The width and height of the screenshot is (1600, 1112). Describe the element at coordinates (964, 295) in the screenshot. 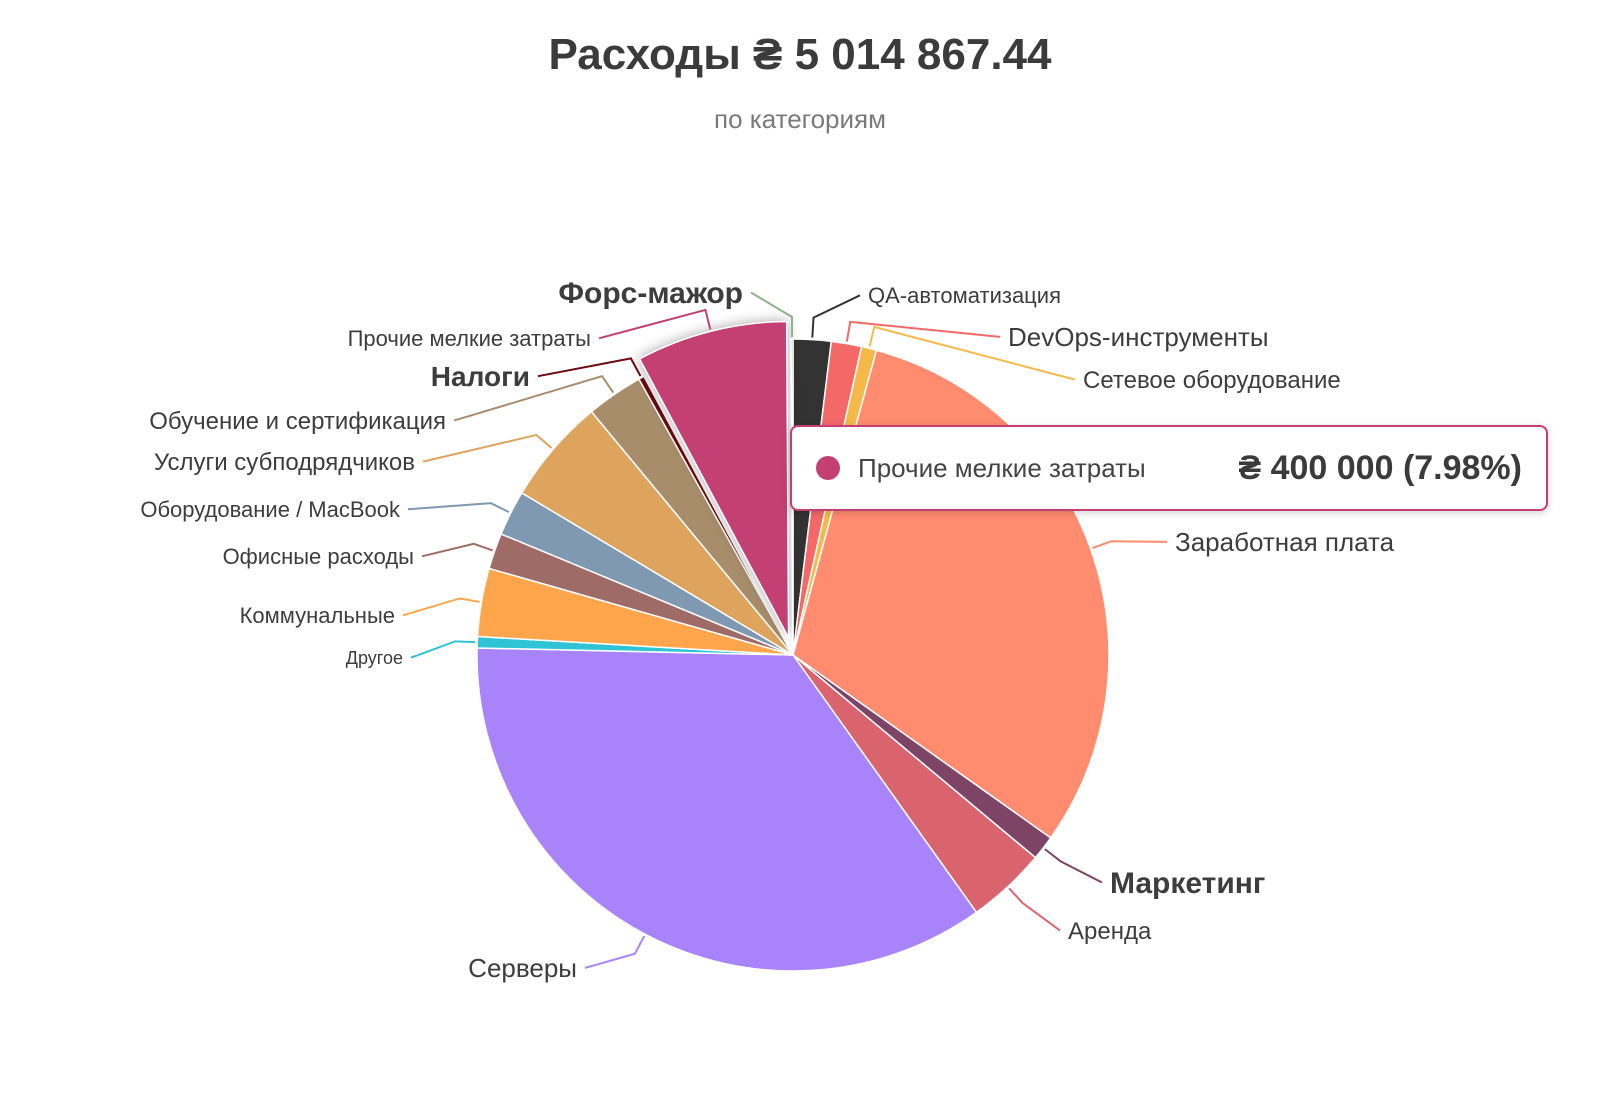

I see `slice-label-0: QA-автоматизация` at that location.